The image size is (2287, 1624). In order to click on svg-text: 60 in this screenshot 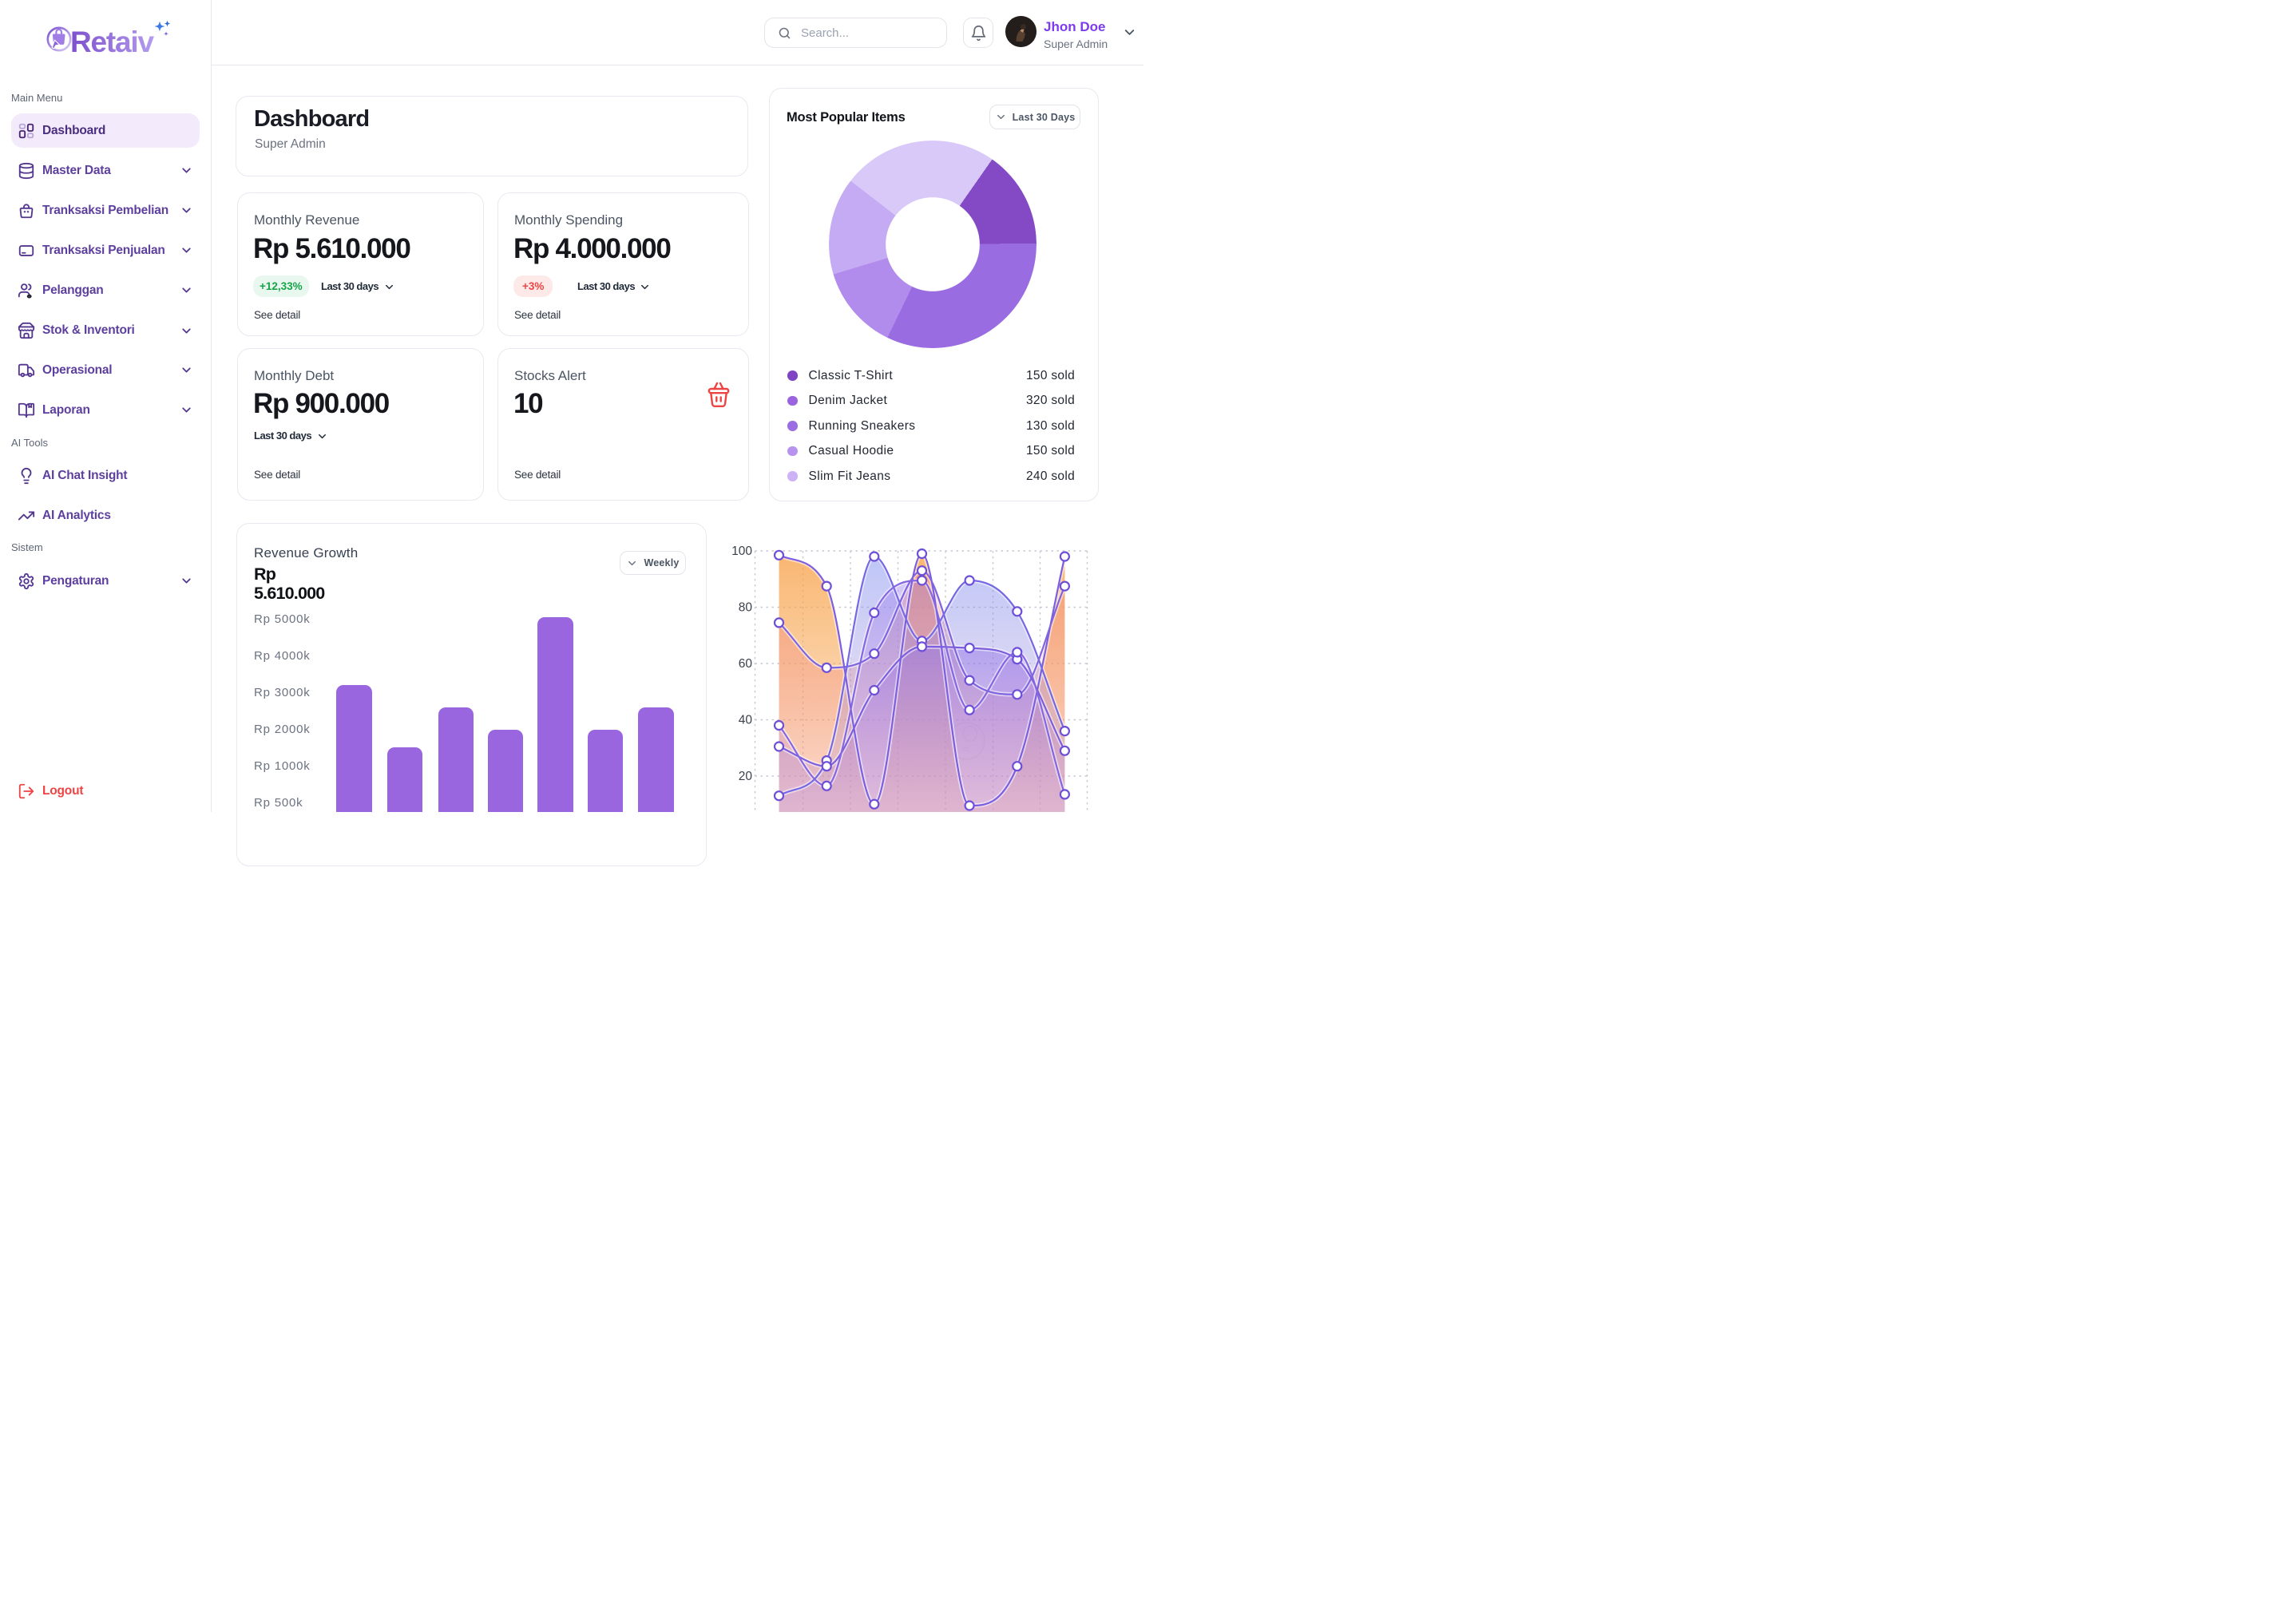, I will do `click(746, 664)`.